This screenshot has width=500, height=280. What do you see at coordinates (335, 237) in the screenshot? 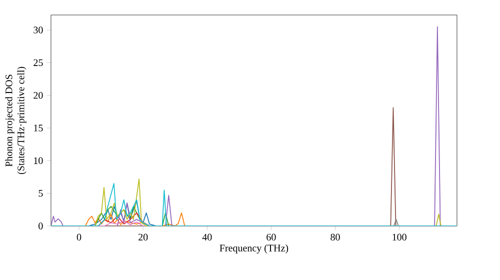
I see `x-tick-label: 80` at bounding box center [335, 237].